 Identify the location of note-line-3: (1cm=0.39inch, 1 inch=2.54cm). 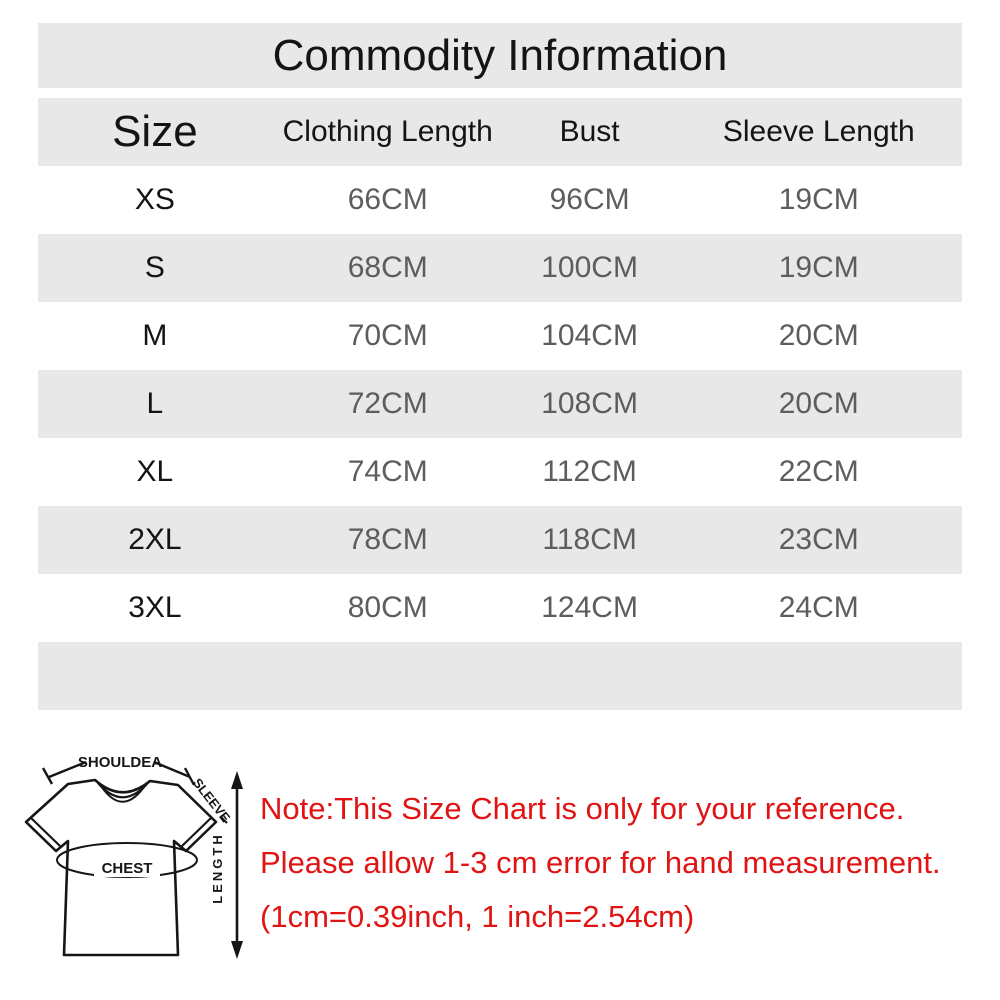
(477, 916).